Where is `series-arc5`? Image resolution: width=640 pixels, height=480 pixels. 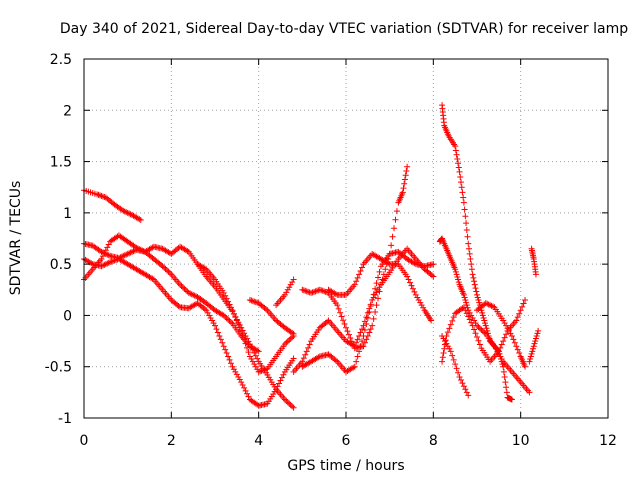
series-arc5 is located at coordinates (245, 318).